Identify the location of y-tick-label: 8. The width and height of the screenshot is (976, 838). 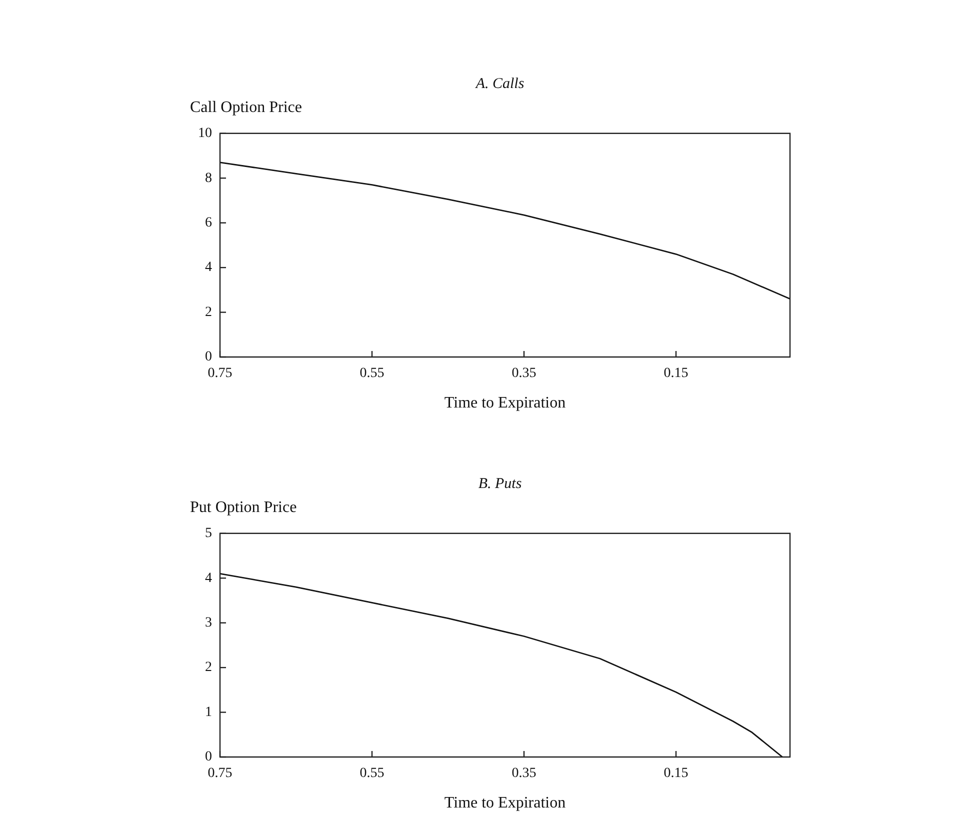
(208, 178).